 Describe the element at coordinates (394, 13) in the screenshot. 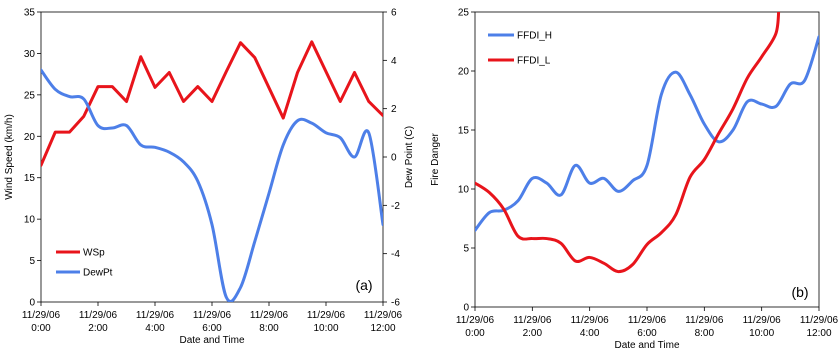

I see `y2-tick-label: 6` at that location.